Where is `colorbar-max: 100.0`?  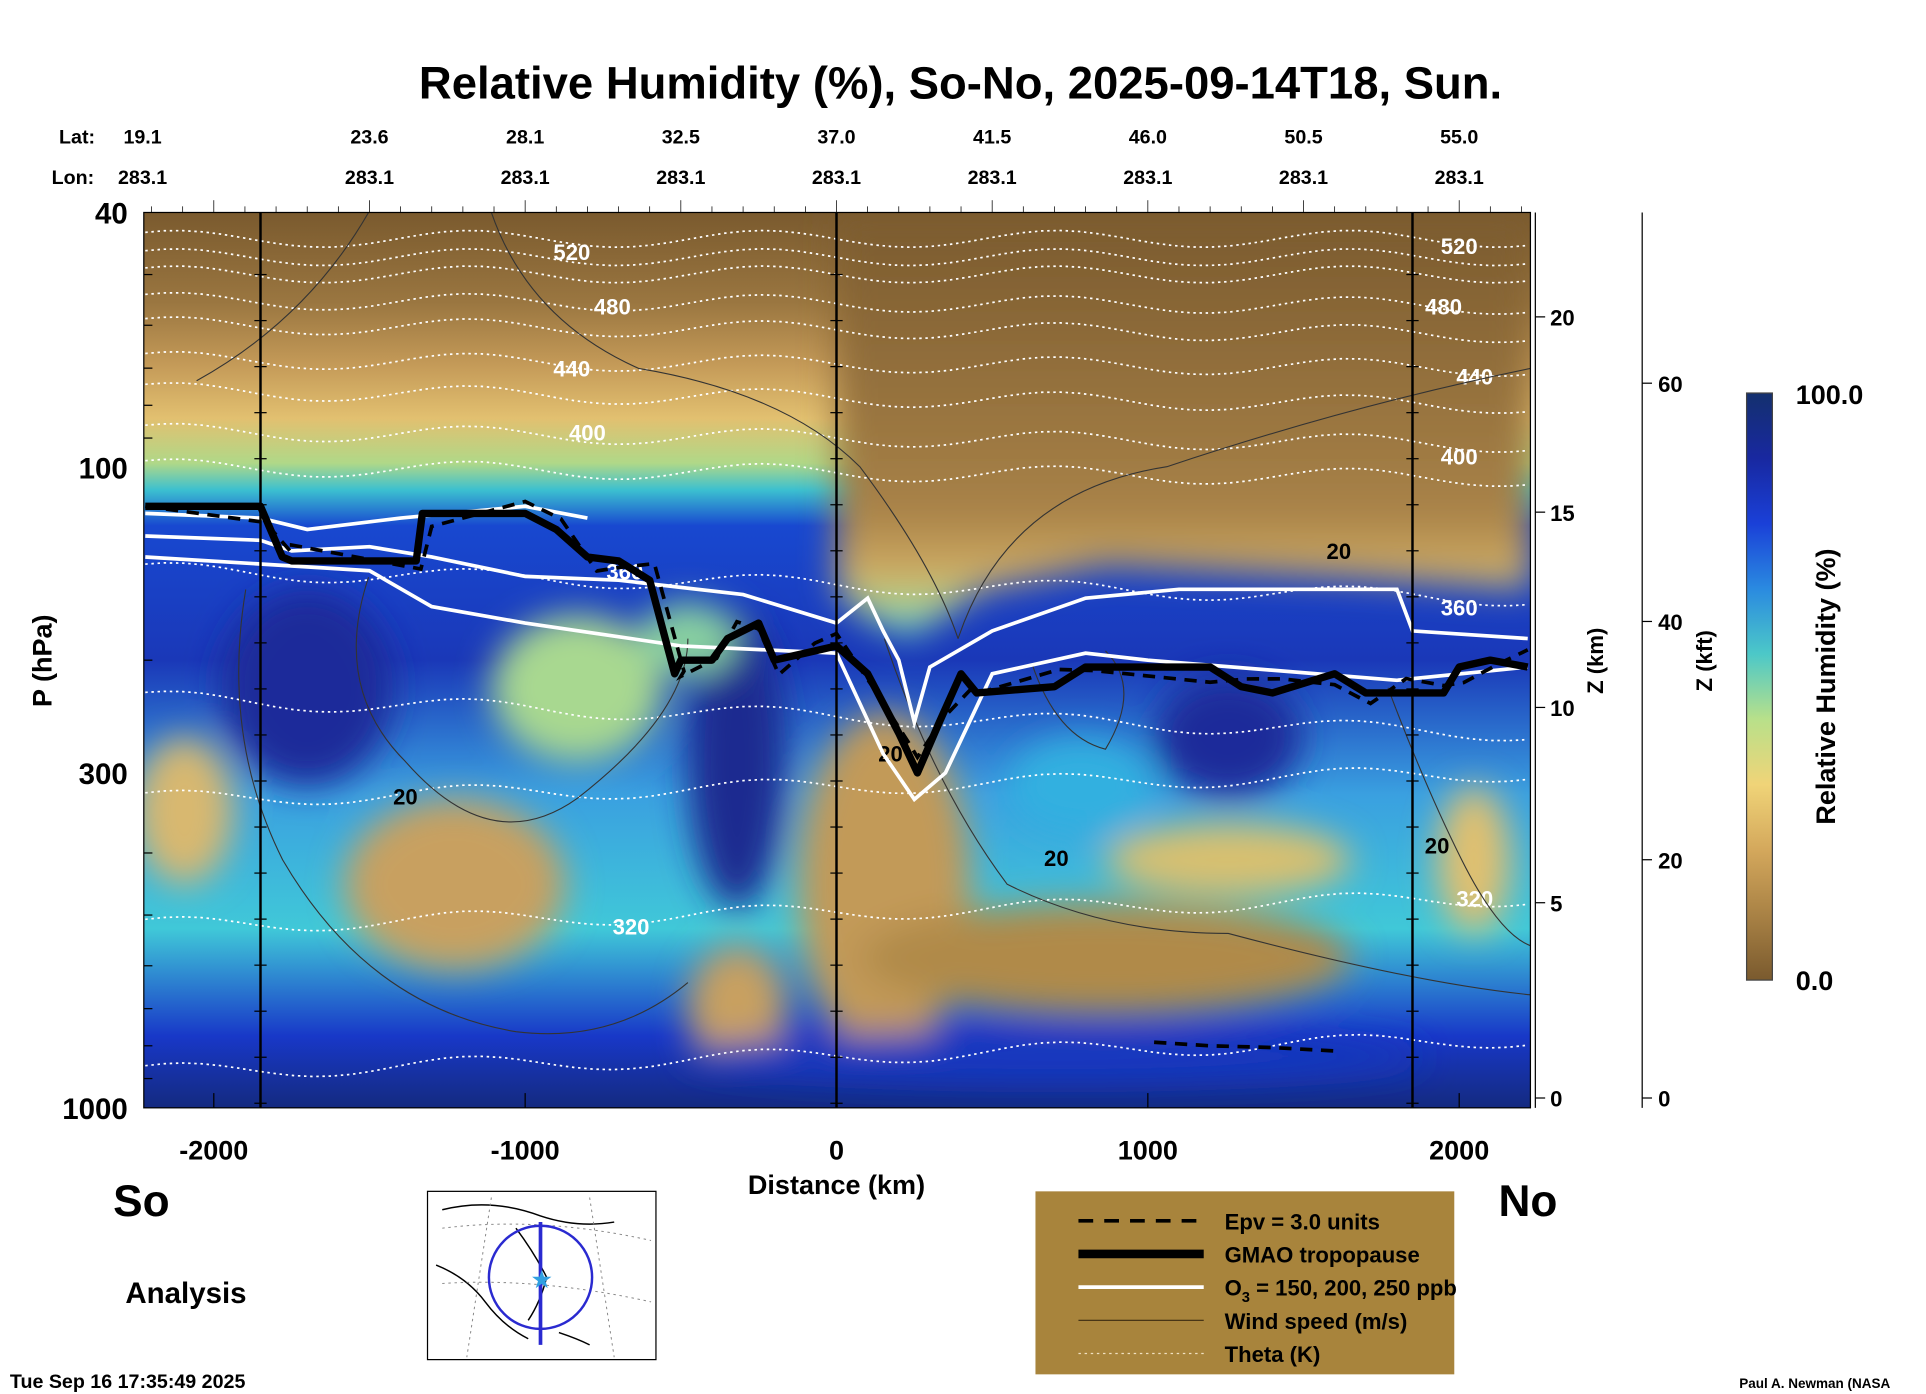 colorbar-max: 100.0 is located at coordinates (1830, 395).